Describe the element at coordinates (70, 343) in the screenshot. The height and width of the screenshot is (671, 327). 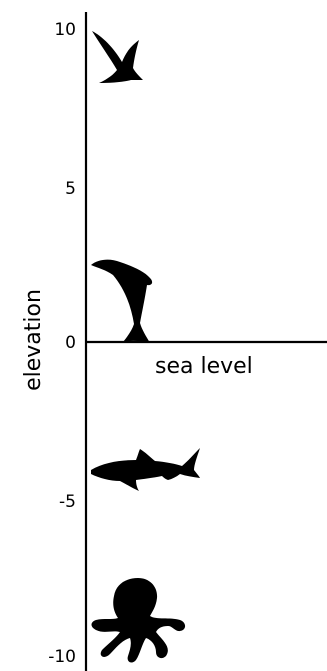
I see `tick-label-0: 0` at that location.